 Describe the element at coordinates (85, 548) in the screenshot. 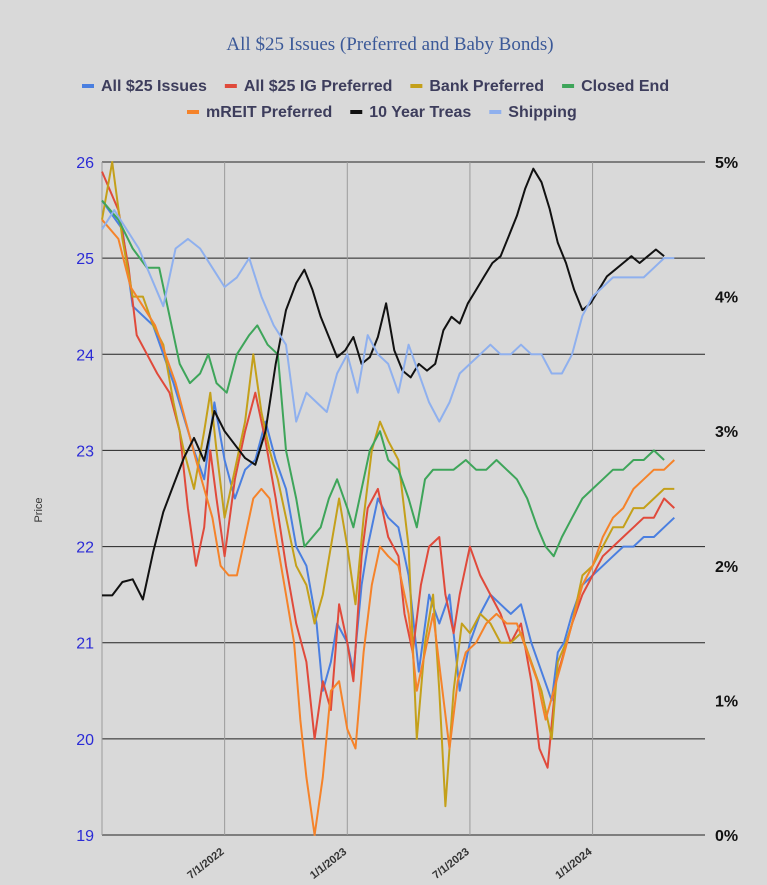

I see `y-tick-label-left: 22` at that location.